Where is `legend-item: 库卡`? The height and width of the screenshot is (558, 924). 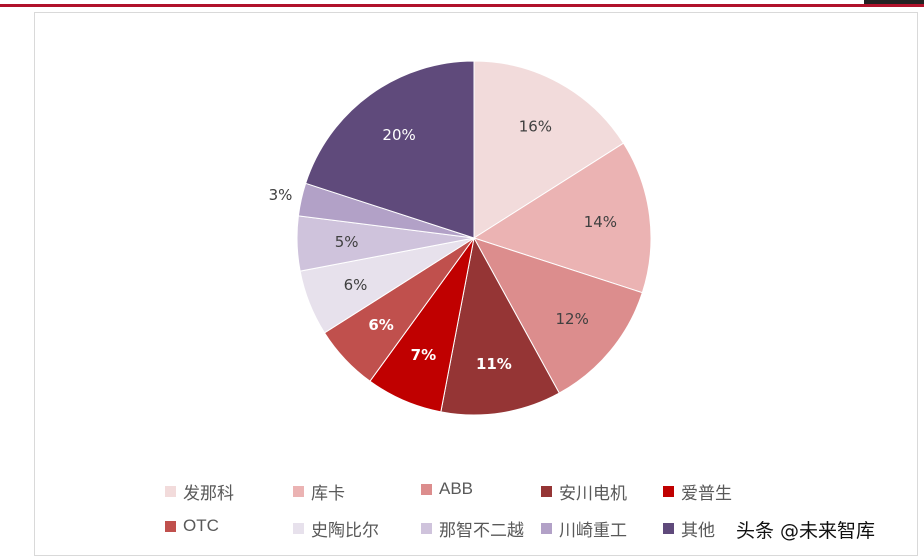
legend-item: 库卡 is located at coordinates (319, 491).